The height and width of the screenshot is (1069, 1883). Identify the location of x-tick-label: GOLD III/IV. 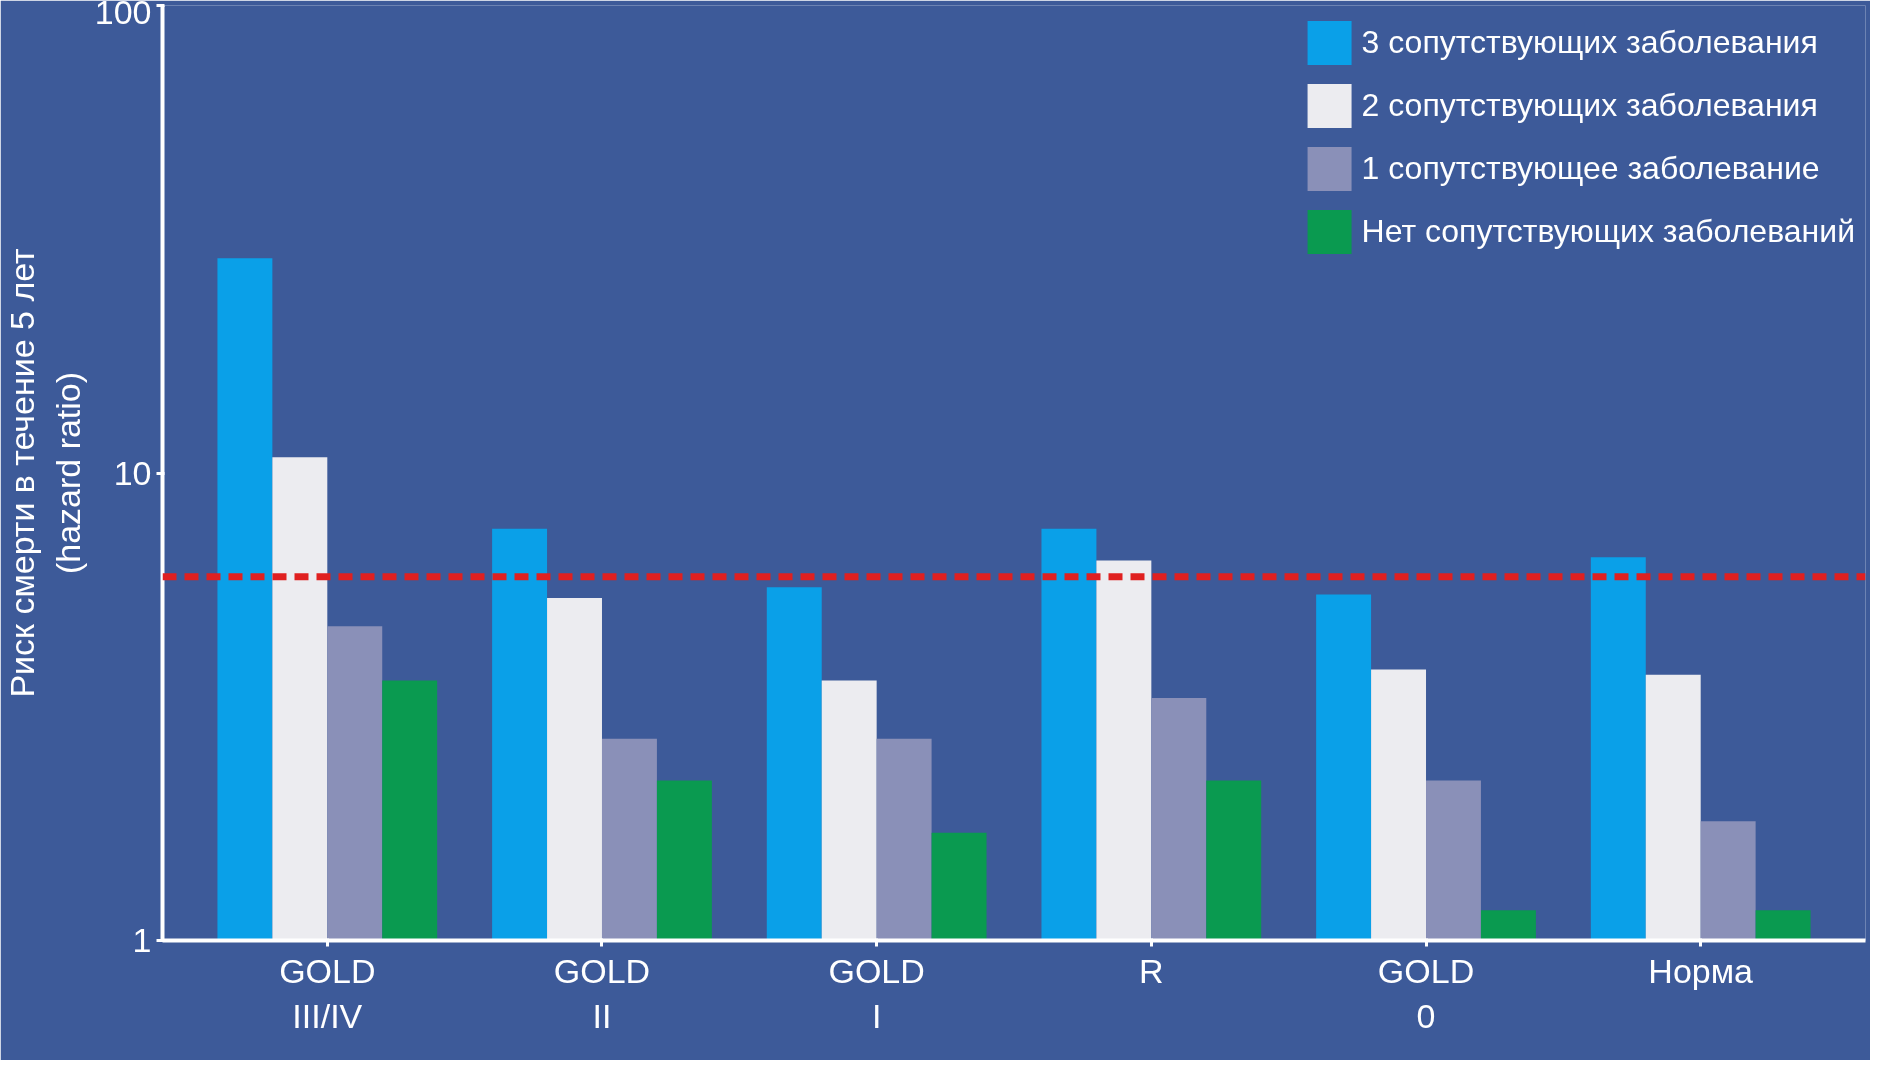
(327, 993).